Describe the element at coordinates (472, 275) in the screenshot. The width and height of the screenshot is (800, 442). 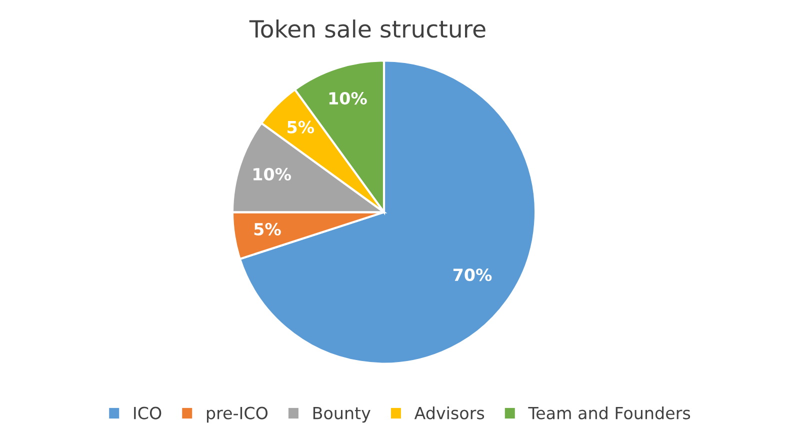
I see `data-label: 70%` at that location.